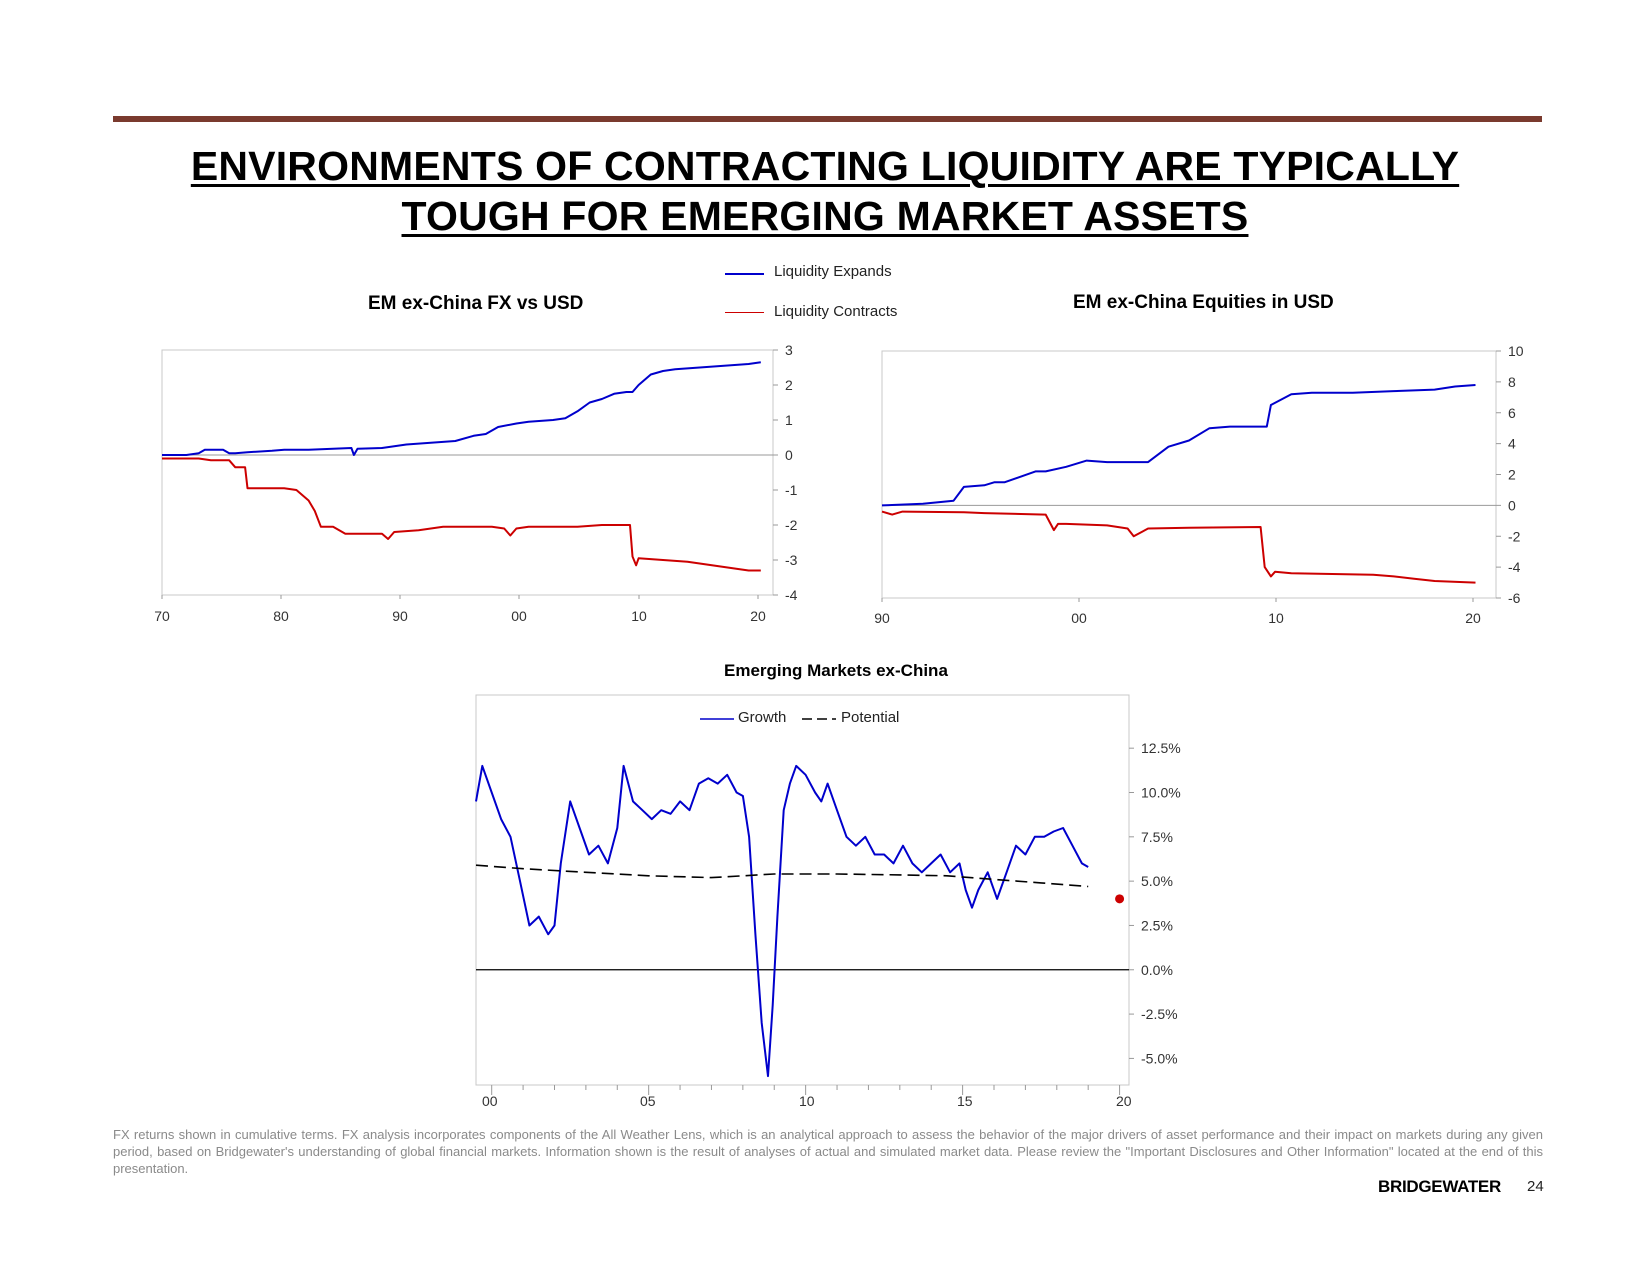  Describe the element at coordinates (1514, 536) in the screenshot. I see `chart2-y-tick-label: -2` at that location.